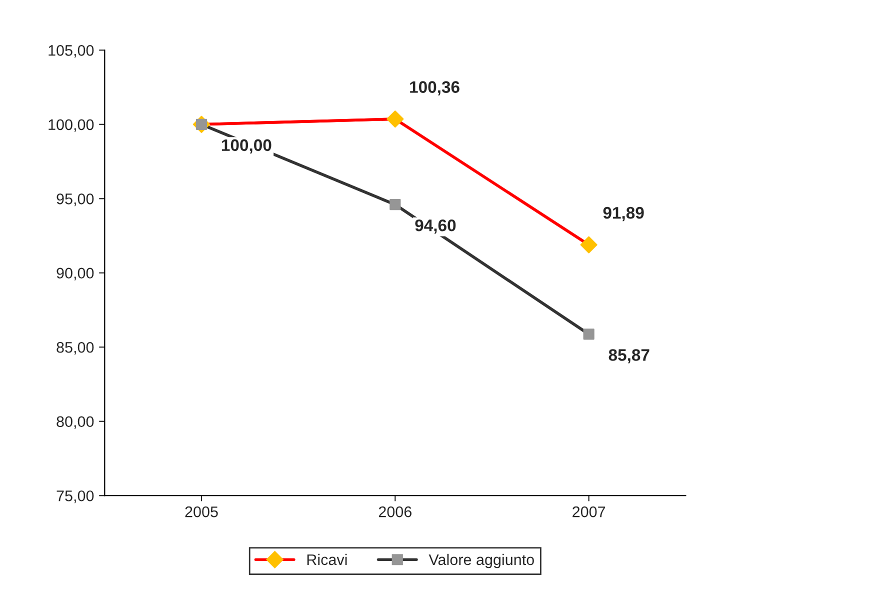 This screenshot has width=887, height=590. Describe the element at coordinates (71, 51) in the screenshot. I see `y-tick-label: 105,00` at that location.